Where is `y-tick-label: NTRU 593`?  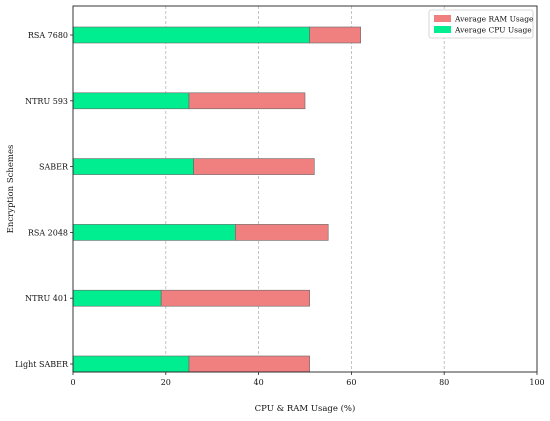
y-tick-label: NTRU 593 is located at coordinates (46, 101).